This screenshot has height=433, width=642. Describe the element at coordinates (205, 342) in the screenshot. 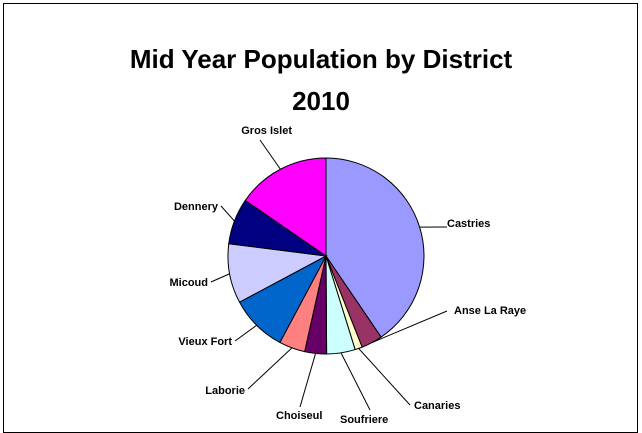

I see `slice-label: Vieux Fort` at that location.